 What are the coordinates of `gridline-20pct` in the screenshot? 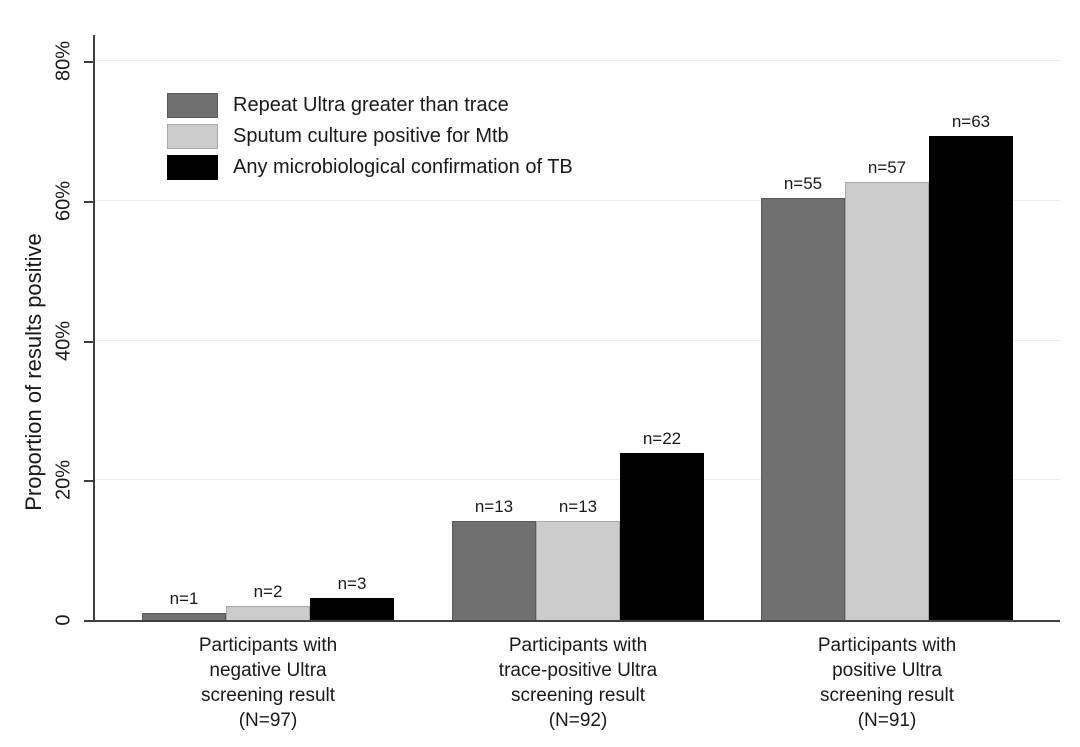 It's located at (577, 479).